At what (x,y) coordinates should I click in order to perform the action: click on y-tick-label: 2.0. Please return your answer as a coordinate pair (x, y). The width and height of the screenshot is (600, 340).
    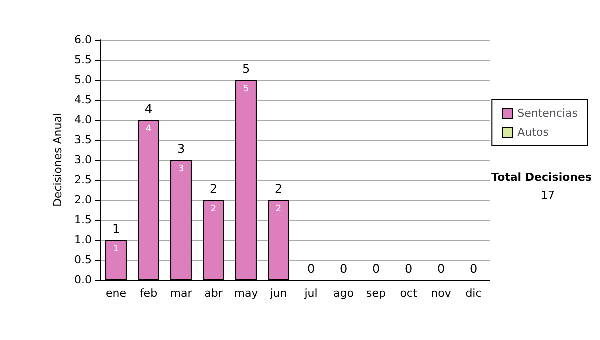
    Looking at the image, I should click on (83, 200).